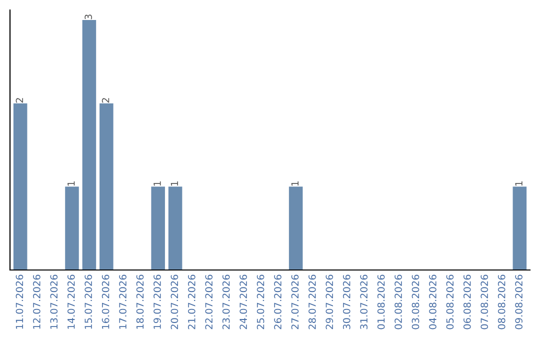 This screenshot has height=340, width=540. What do you see at coordinates (518, 302) in the screenshot?
I see `x-tick-label: 09.08.2026` at bounding box center [518, 302].